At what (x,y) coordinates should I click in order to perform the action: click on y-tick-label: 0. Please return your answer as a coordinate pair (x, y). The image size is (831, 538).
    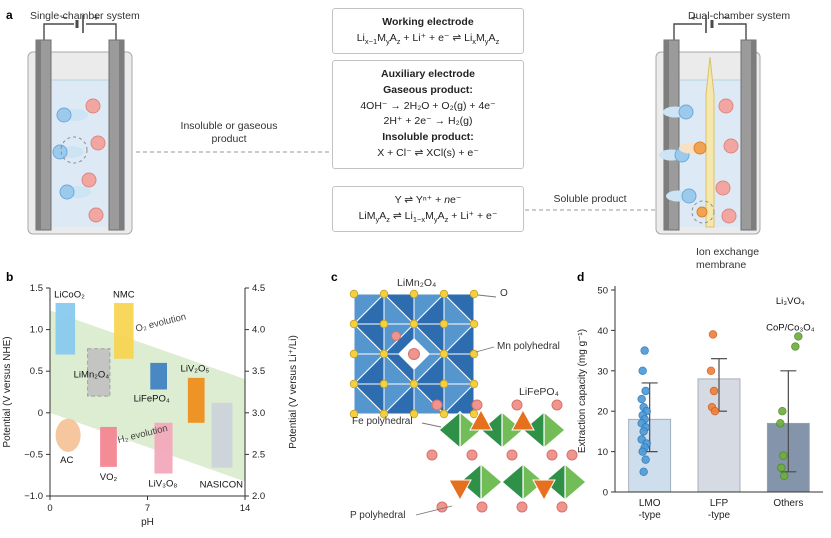
    Looking at the image, I should click on (40, 413).